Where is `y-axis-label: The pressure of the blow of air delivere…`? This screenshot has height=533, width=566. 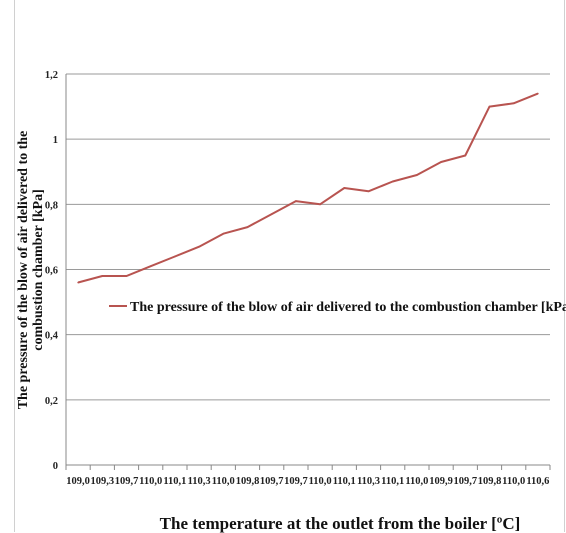 y-axis-label: The pressure of the blow of air delivere… is located at coordinates (31, 270).